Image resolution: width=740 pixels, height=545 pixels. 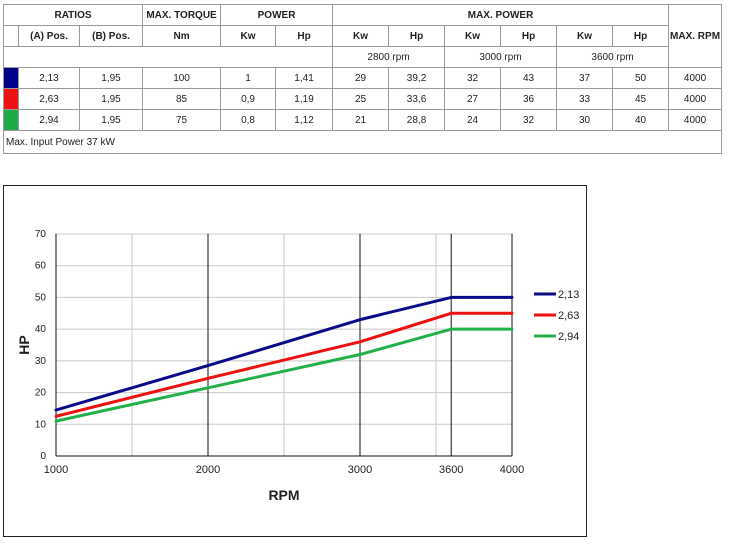 What do you see at coordinates (24, 344) in the screenshot?
I see `y-axis-label: HP` at bounding box center [24, 344].